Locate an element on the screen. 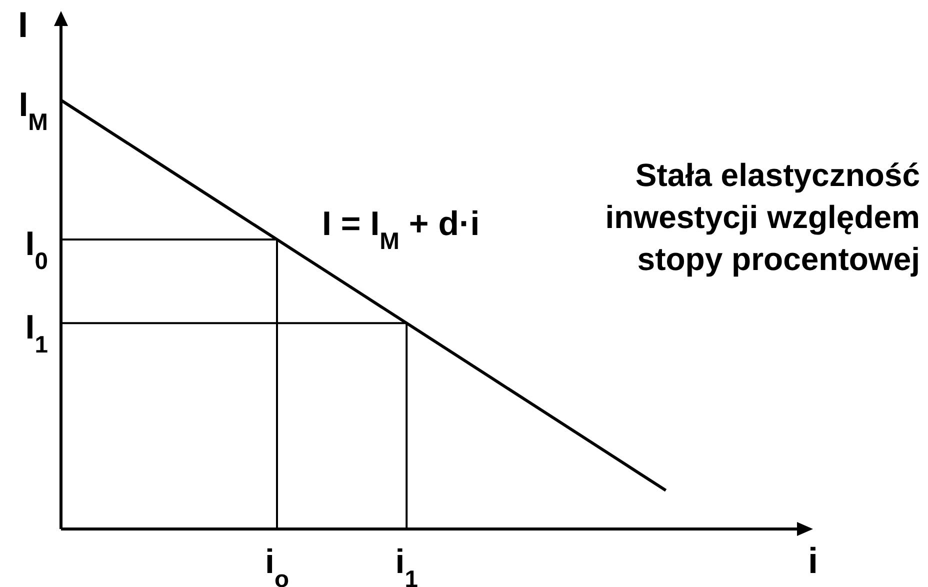 This screenshot has width=928, height=587. x-tick-label: i$_{o}$ is located at coordinates (277, 565).